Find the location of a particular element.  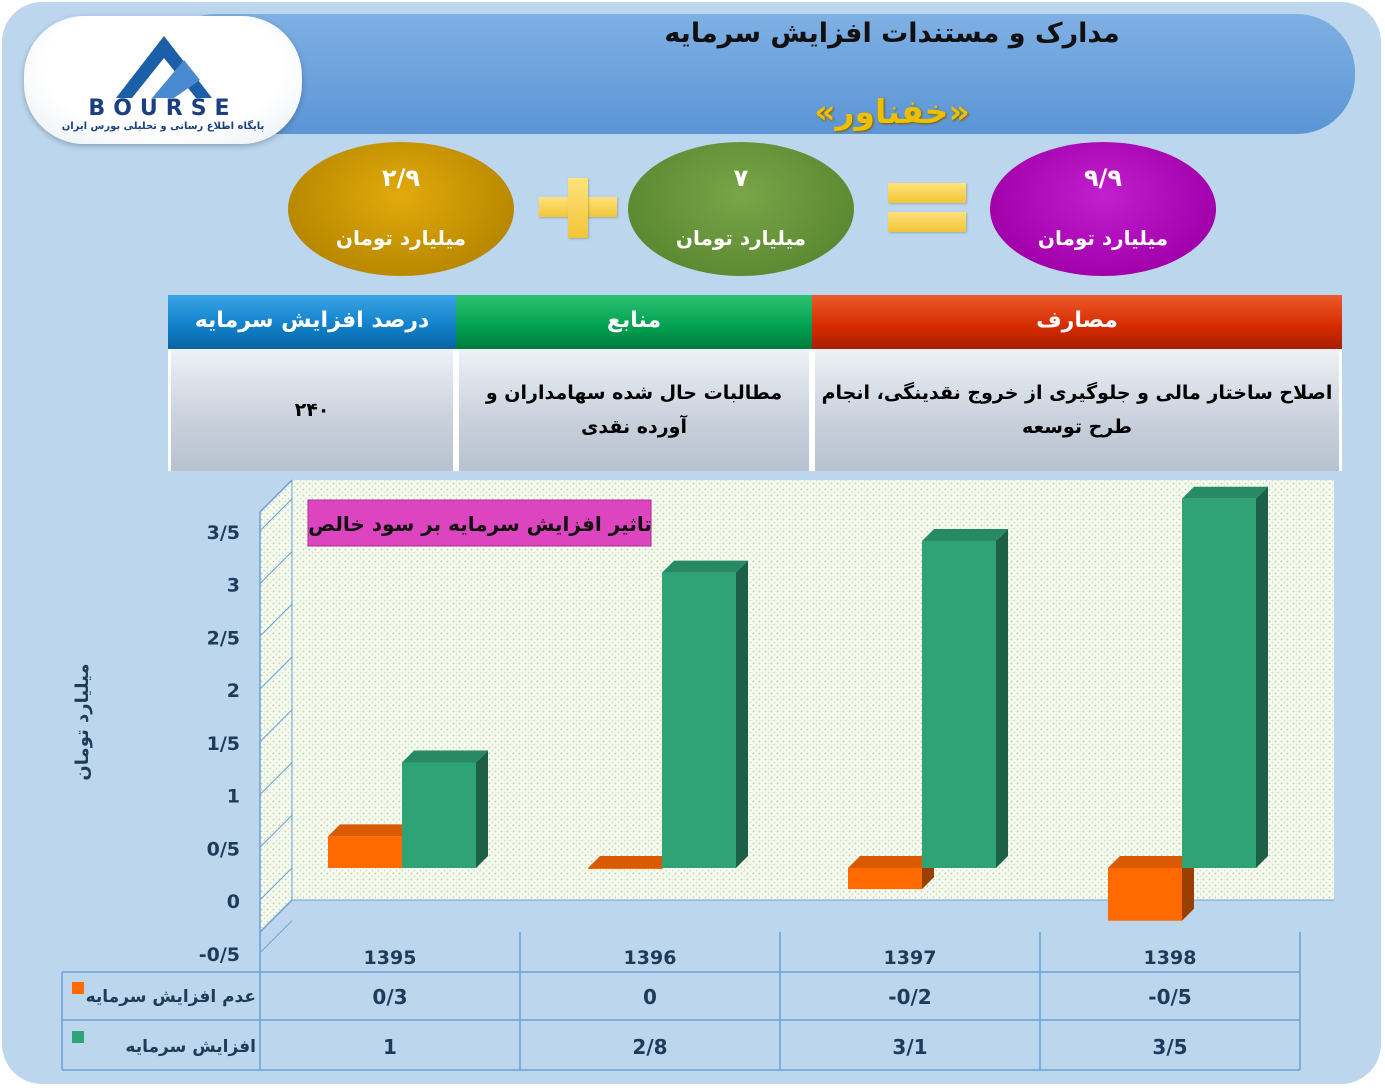

logo-mark-icon is located at coordinates (164, 67).